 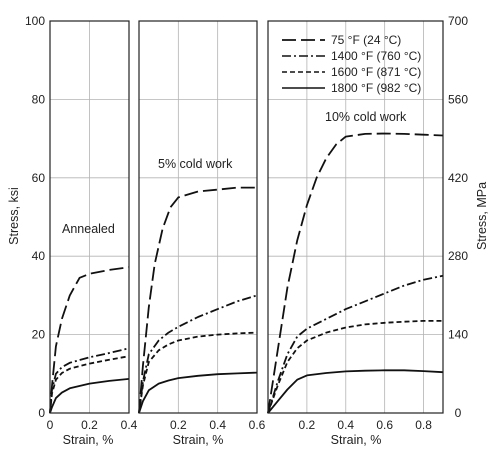 What do you see at coordinates (50, 425) in the screenshot?
I see `x-tick-label: 0` at bounding box center [50, 425].